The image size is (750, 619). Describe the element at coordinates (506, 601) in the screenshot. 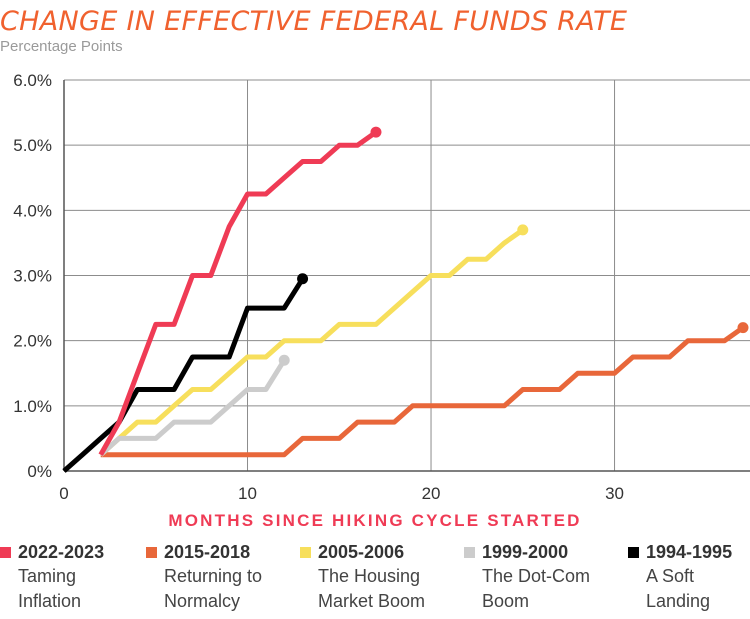

I see `legend-desc-line2: Boom` at that location.